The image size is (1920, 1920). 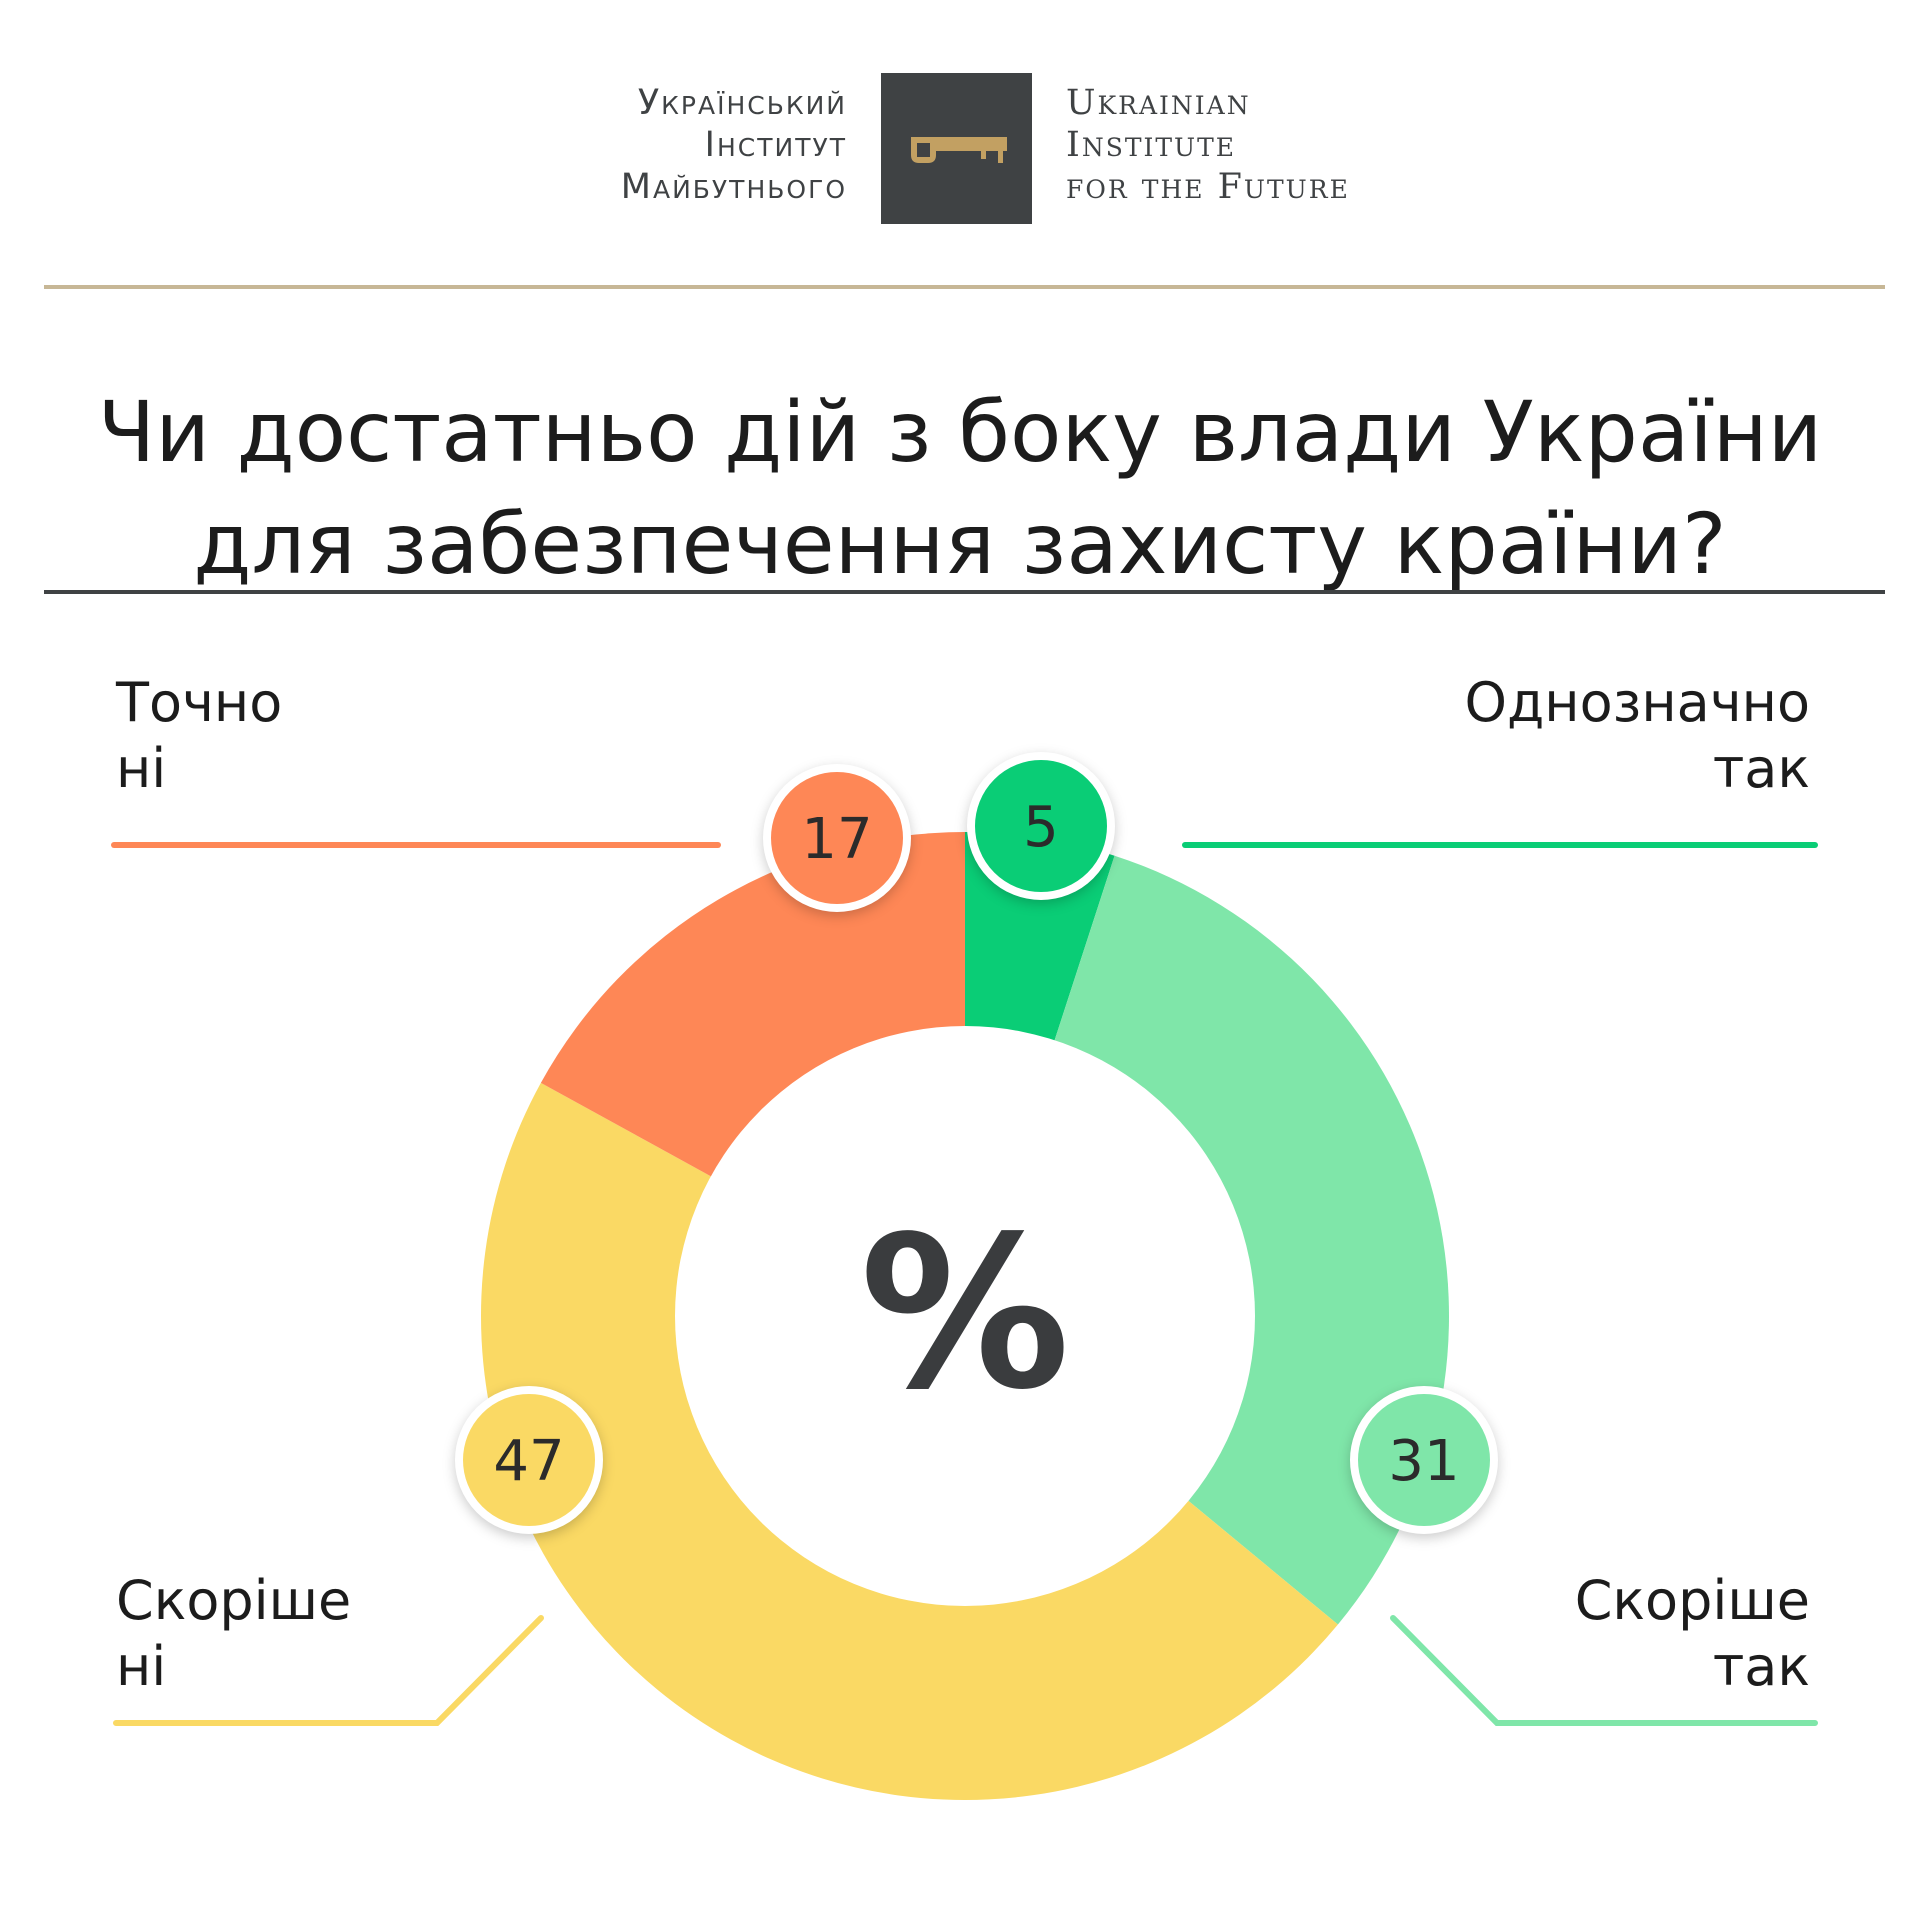 What do you see at coordinates (1266, 145) in the screenshot?
I see `logo-english-text: Ukrainian Institute for the Future` at bounding box center [1266, 145].